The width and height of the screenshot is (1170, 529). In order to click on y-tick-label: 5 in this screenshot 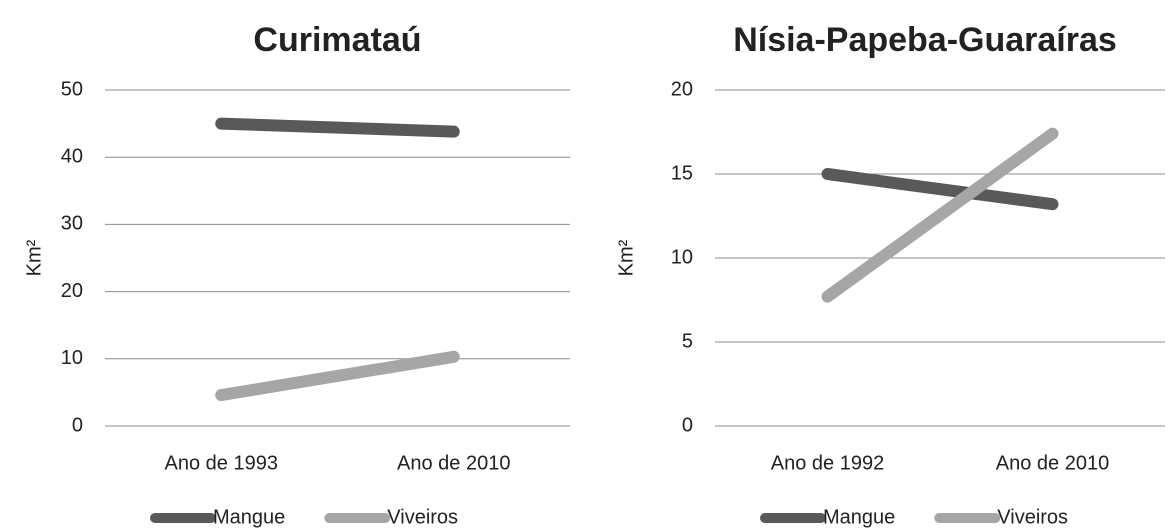, I will do `click(687, 341)`.